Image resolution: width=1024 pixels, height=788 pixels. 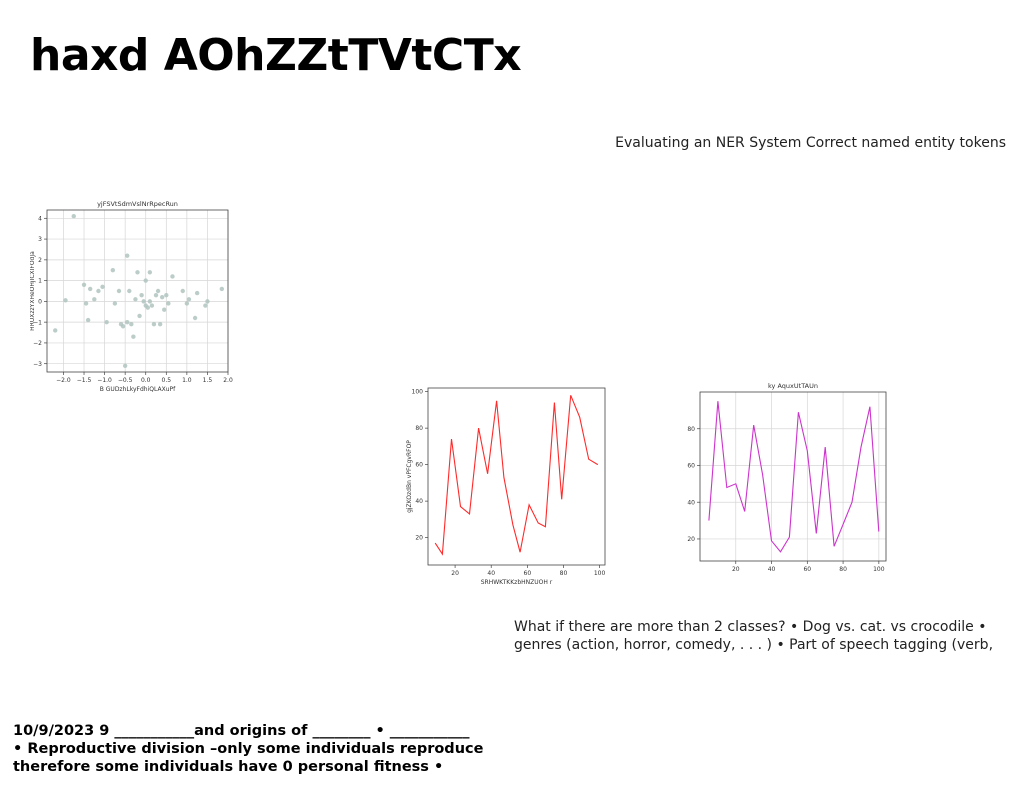 What do you see at coordinates (84, 380) in the screenshot?
I see `x-tick-label: −1.5` at bounding box center [84, 380].